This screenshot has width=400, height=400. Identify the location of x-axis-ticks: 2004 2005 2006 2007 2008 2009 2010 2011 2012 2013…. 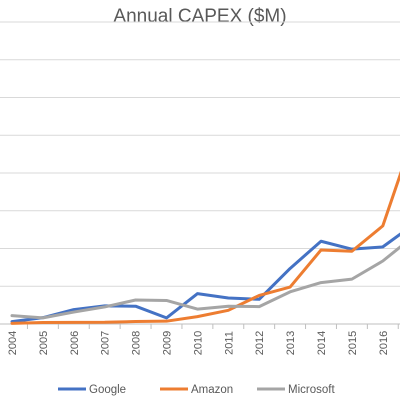
(203, 339).